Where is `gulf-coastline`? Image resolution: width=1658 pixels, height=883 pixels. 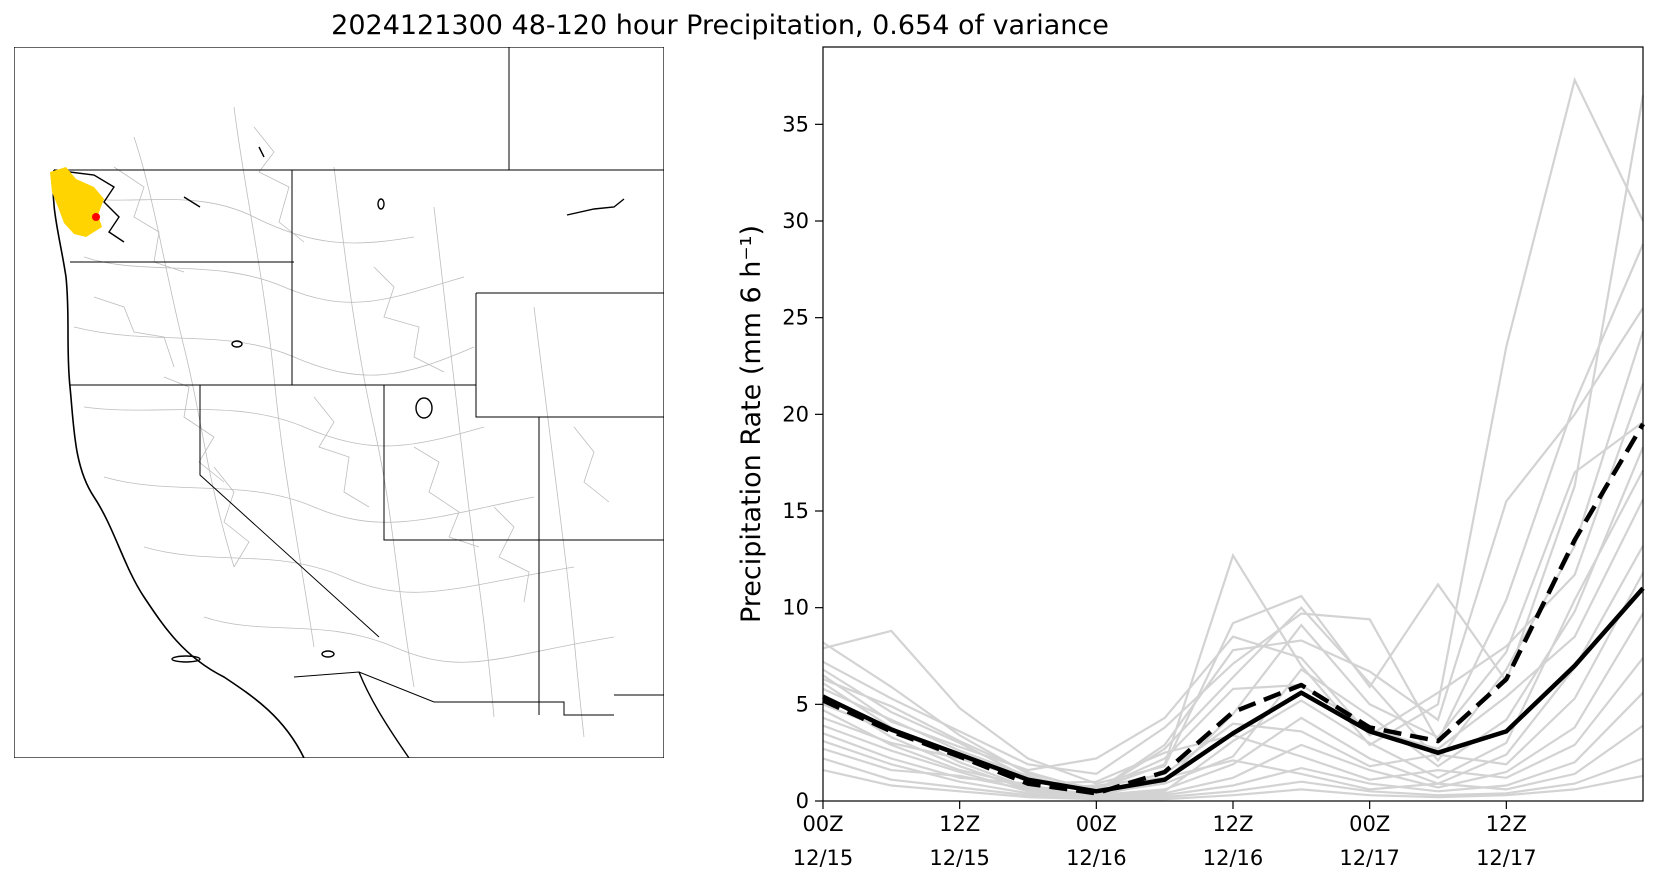 gulf-coastline is located at coordinates (384, 714).